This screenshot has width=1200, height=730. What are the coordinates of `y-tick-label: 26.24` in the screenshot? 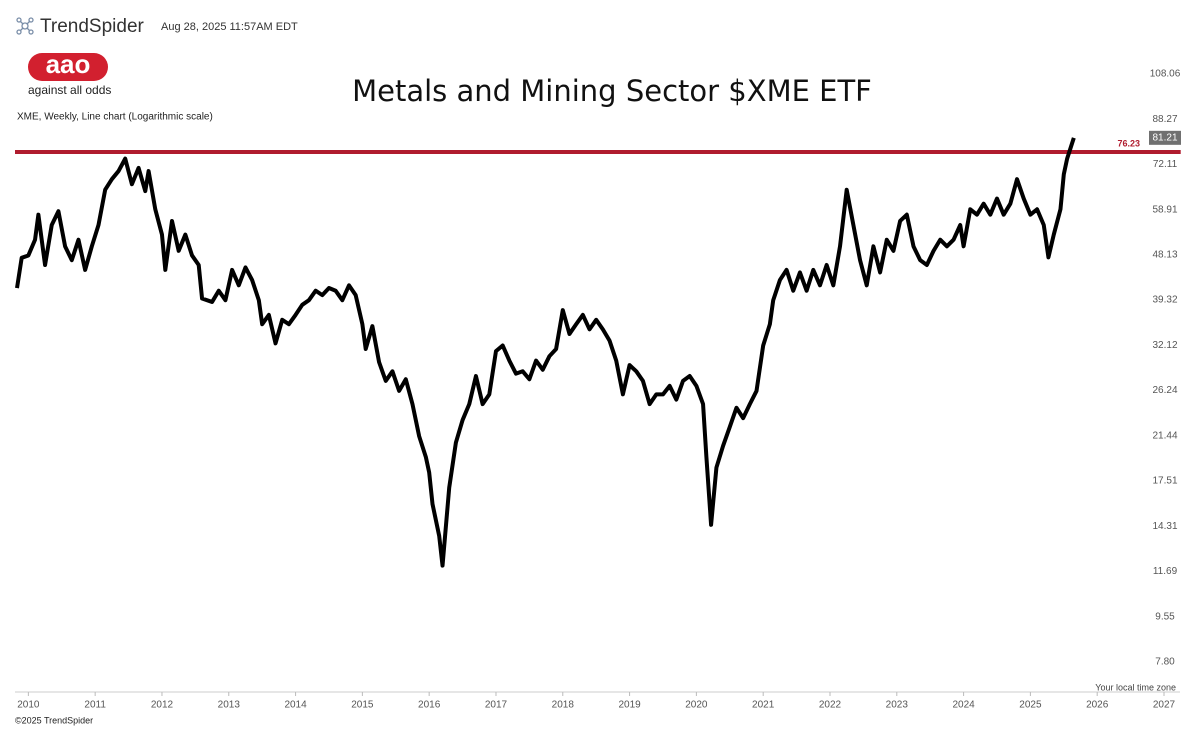 It's located at (1164, 390).